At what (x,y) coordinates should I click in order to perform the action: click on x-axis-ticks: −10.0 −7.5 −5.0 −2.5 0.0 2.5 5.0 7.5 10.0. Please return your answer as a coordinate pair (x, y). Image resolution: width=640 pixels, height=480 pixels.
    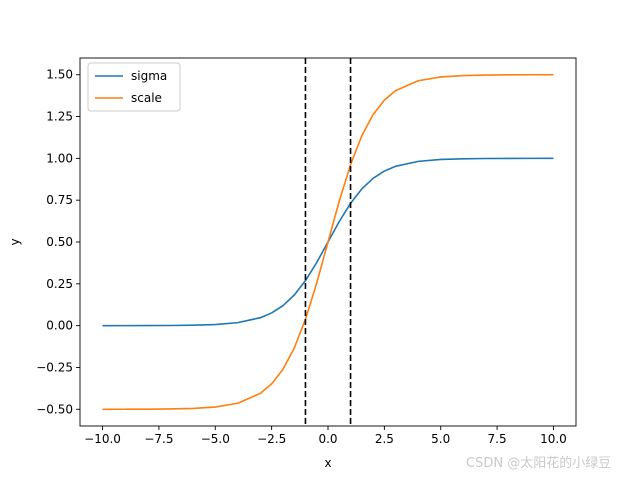
    Looking at the image, I should click on (325, 436).